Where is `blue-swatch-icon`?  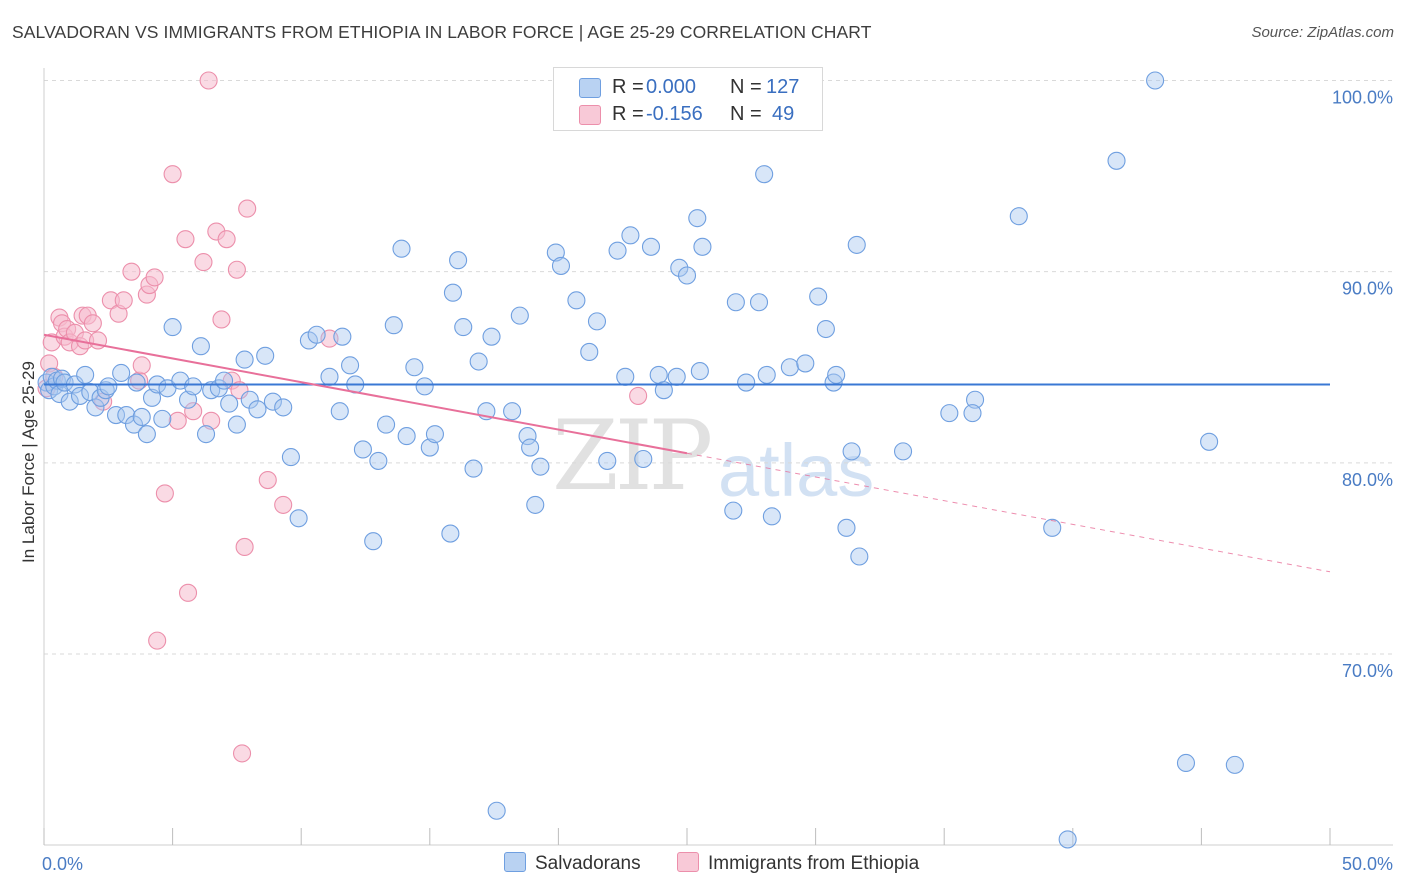
blue-swatch-icon is located at coordinates (590, 88).